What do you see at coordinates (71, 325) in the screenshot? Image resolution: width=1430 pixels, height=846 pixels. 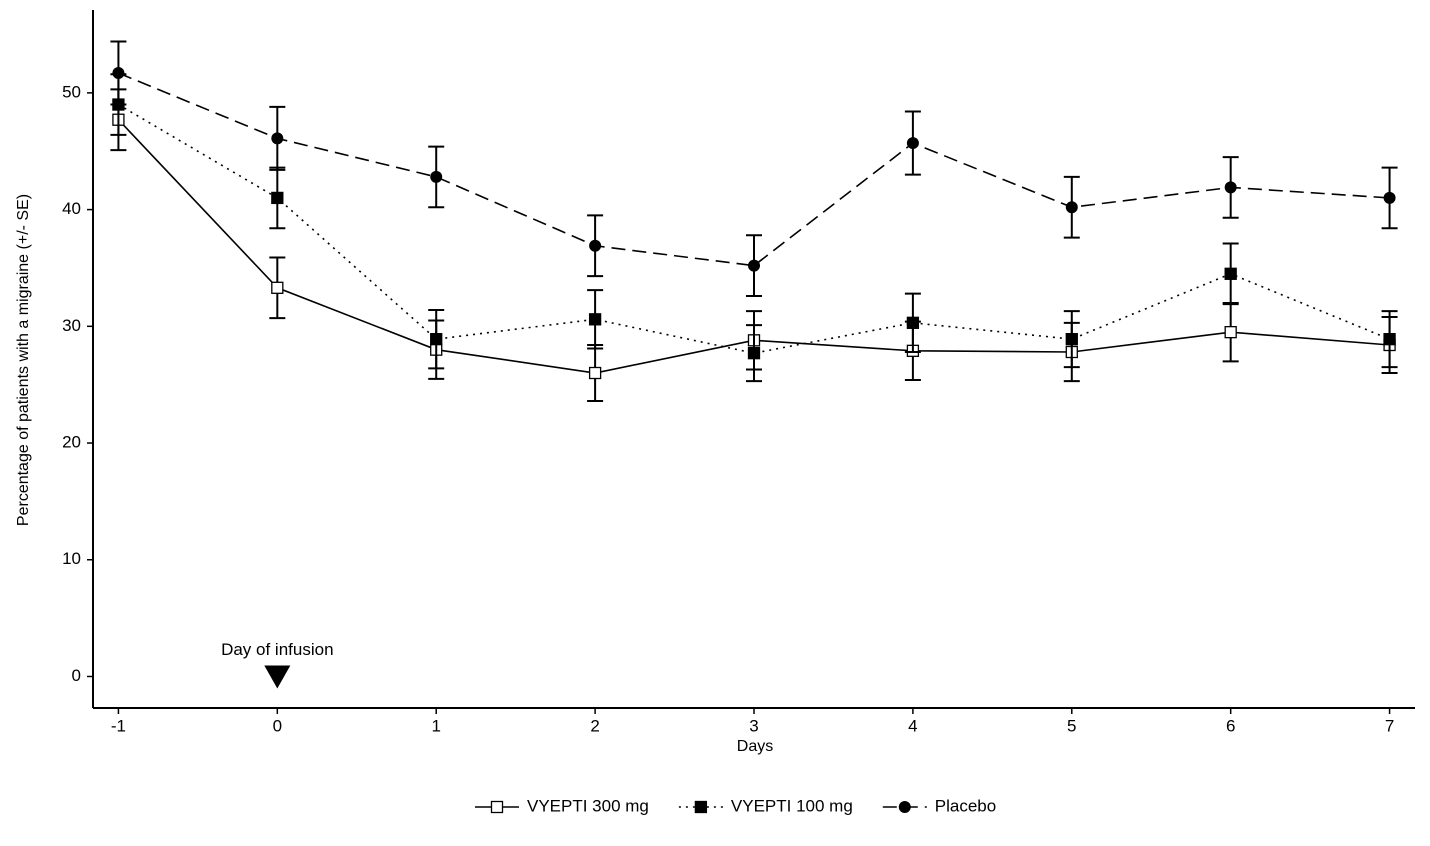 I see `y-tick-label: 30` at bounding box center [71, 325].